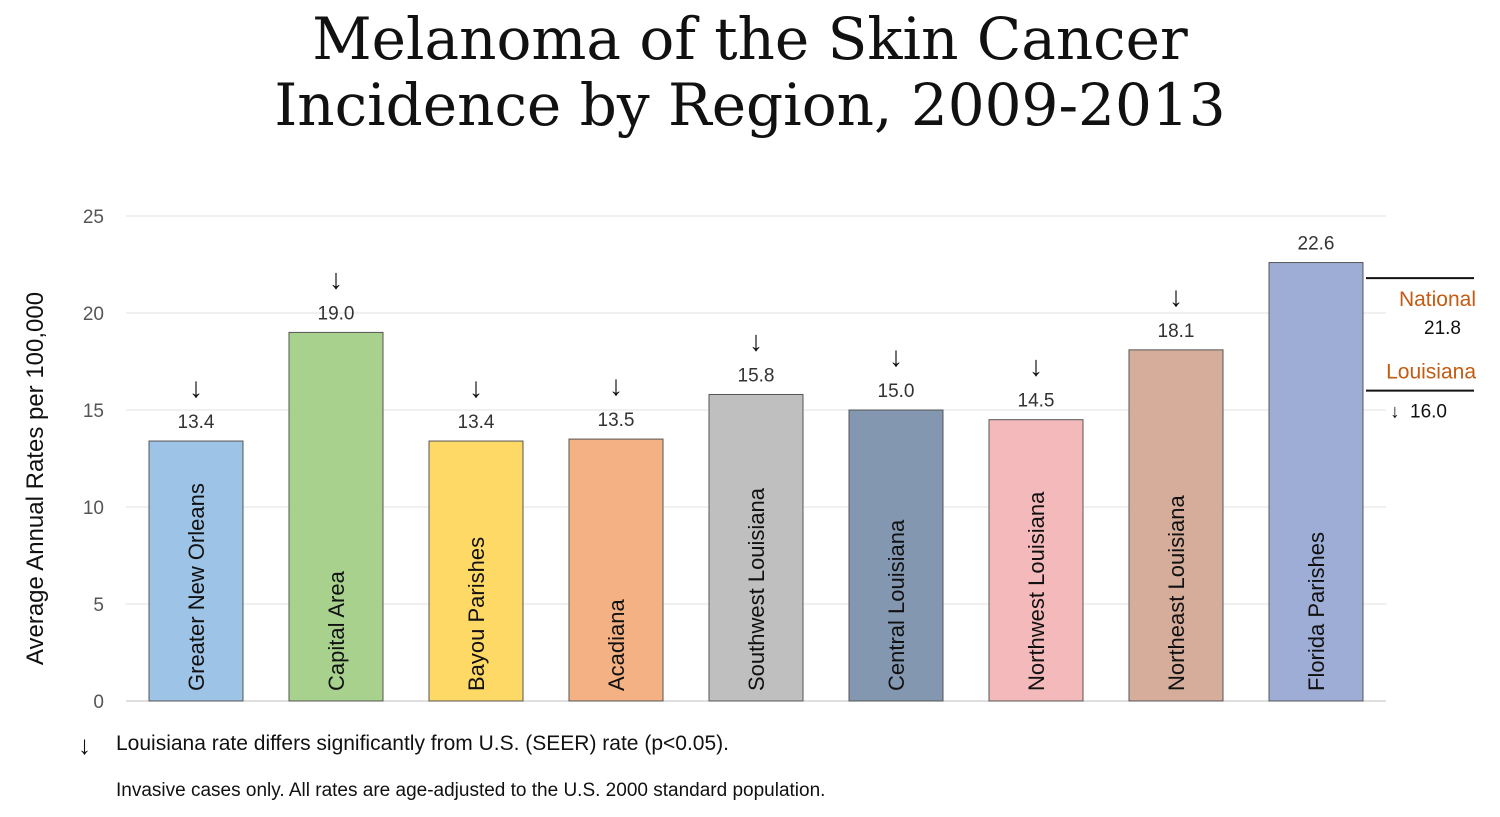 The height and width of the screenshot is (817, 1500). I want to click on y-tick-label: 20, so click(93, 314).